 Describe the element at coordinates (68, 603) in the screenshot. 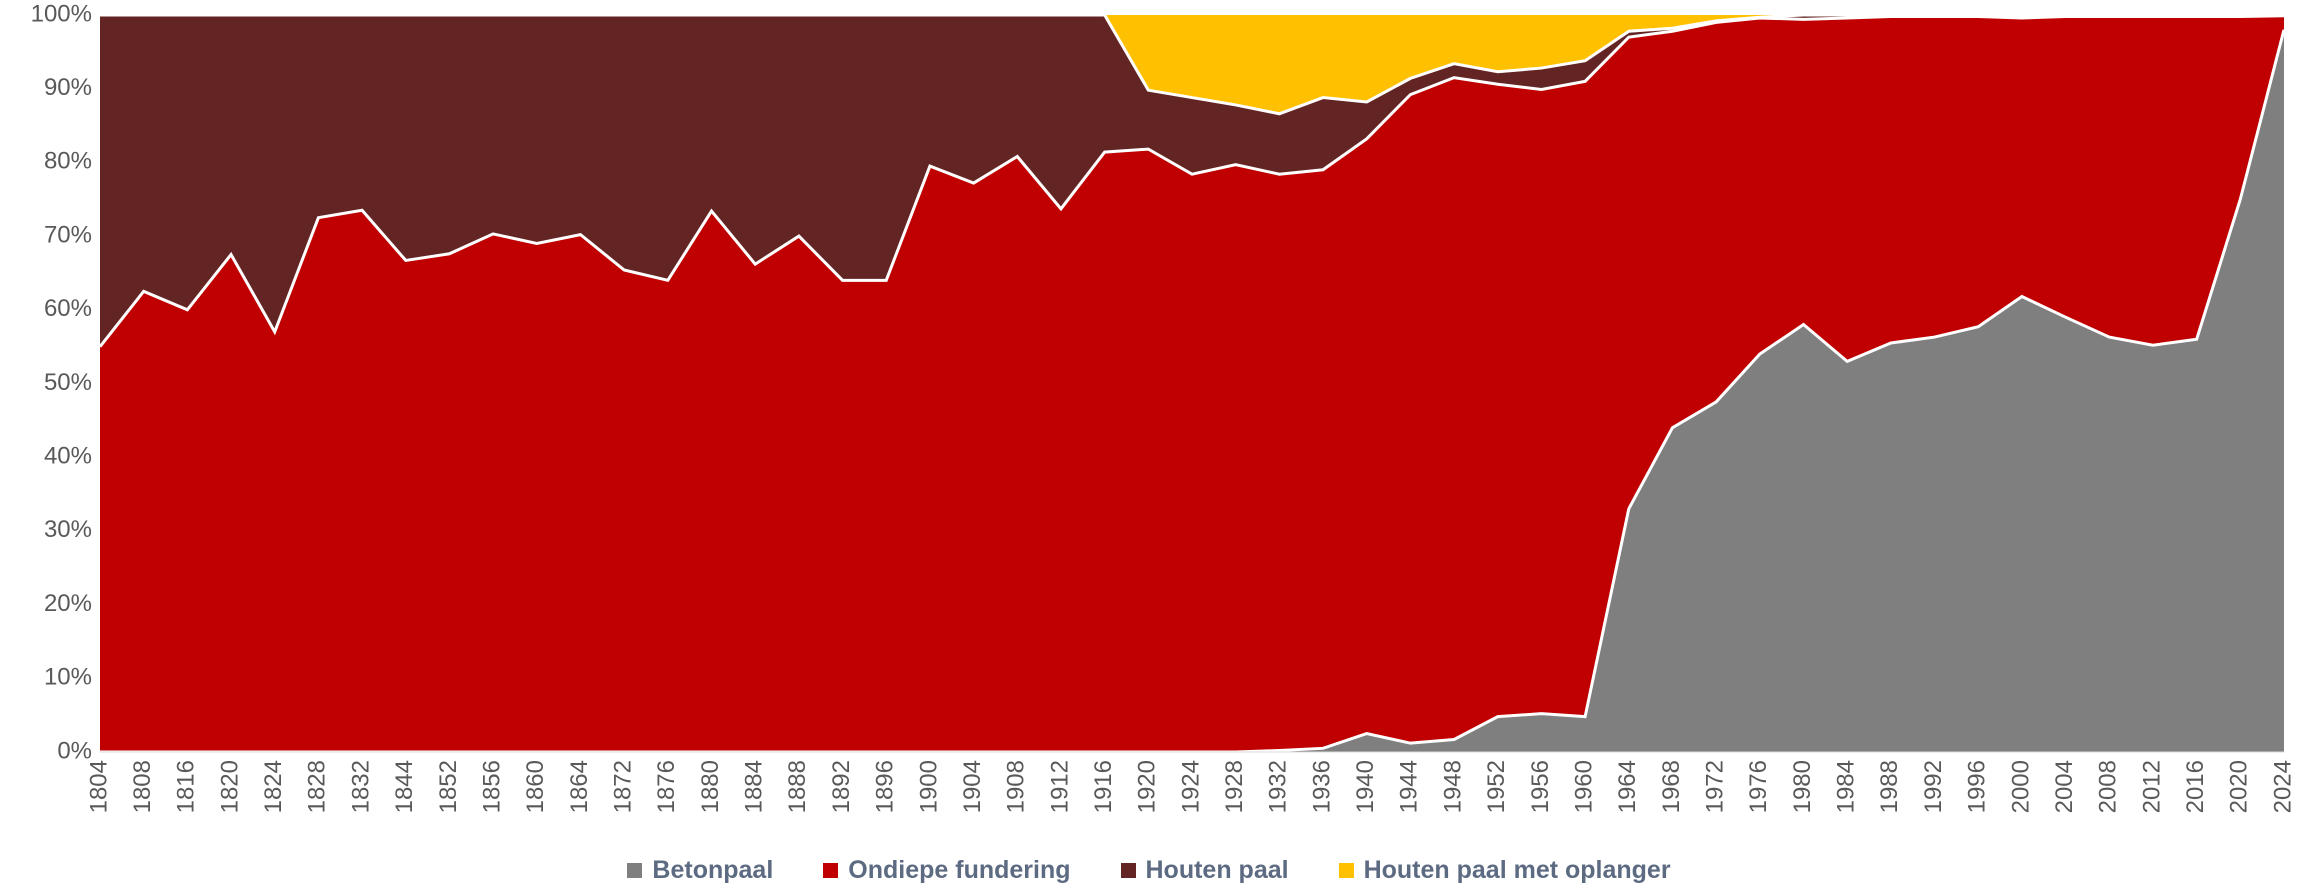

I see `y-tick-label: 20%` at that location.